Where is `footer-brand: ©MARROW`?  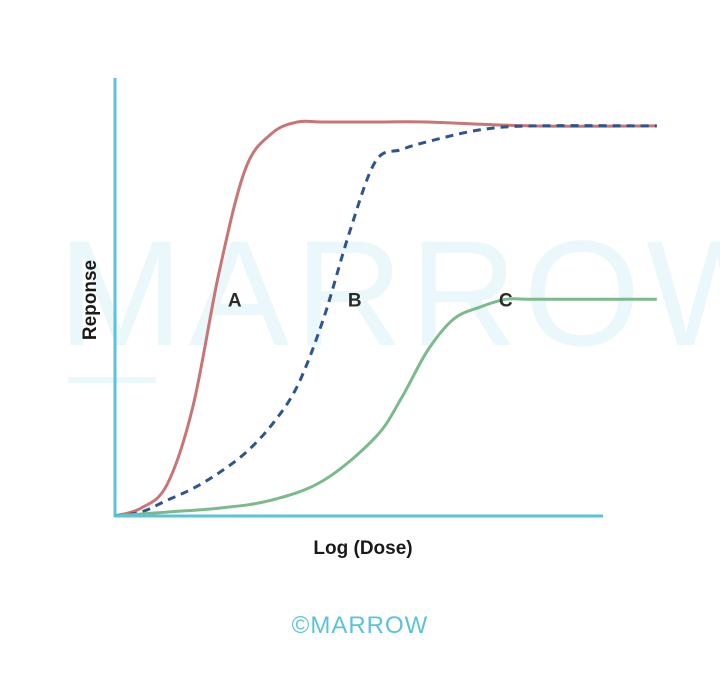 footer-brand: ©MARROW is located at coordinates (360, 625).